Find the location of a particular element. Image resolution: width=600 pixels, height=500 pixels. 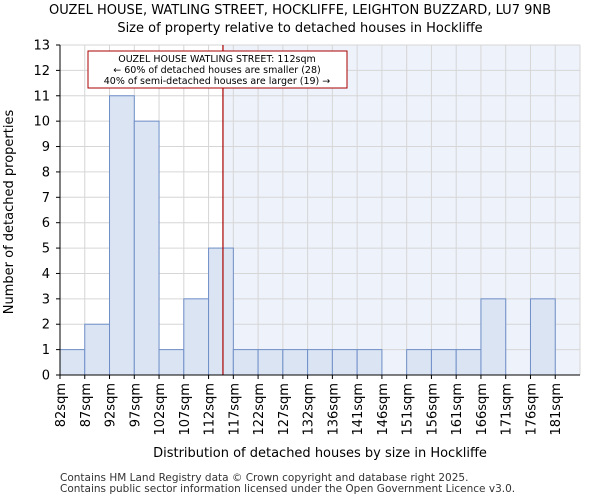

x-tick-label: 87sqm is located at coordinates (86, 405).